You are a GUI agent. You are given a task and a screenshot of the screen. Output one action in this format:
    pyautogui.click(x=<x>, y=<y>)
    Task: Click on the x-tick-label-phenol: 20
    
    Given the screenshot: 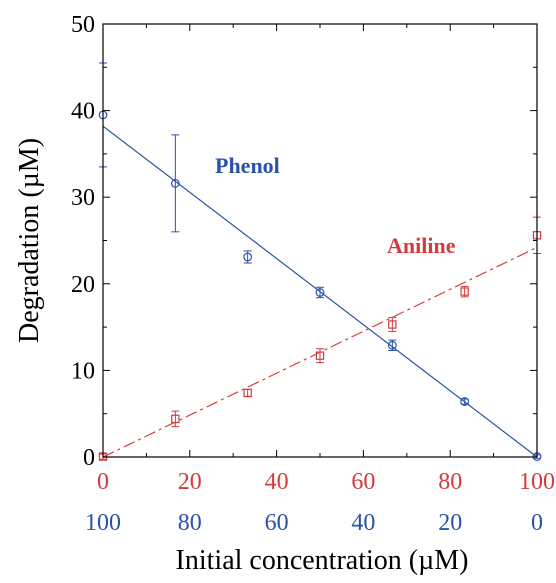 What is the action you would take?
    pyautogui.click(x=450, y=523)
    